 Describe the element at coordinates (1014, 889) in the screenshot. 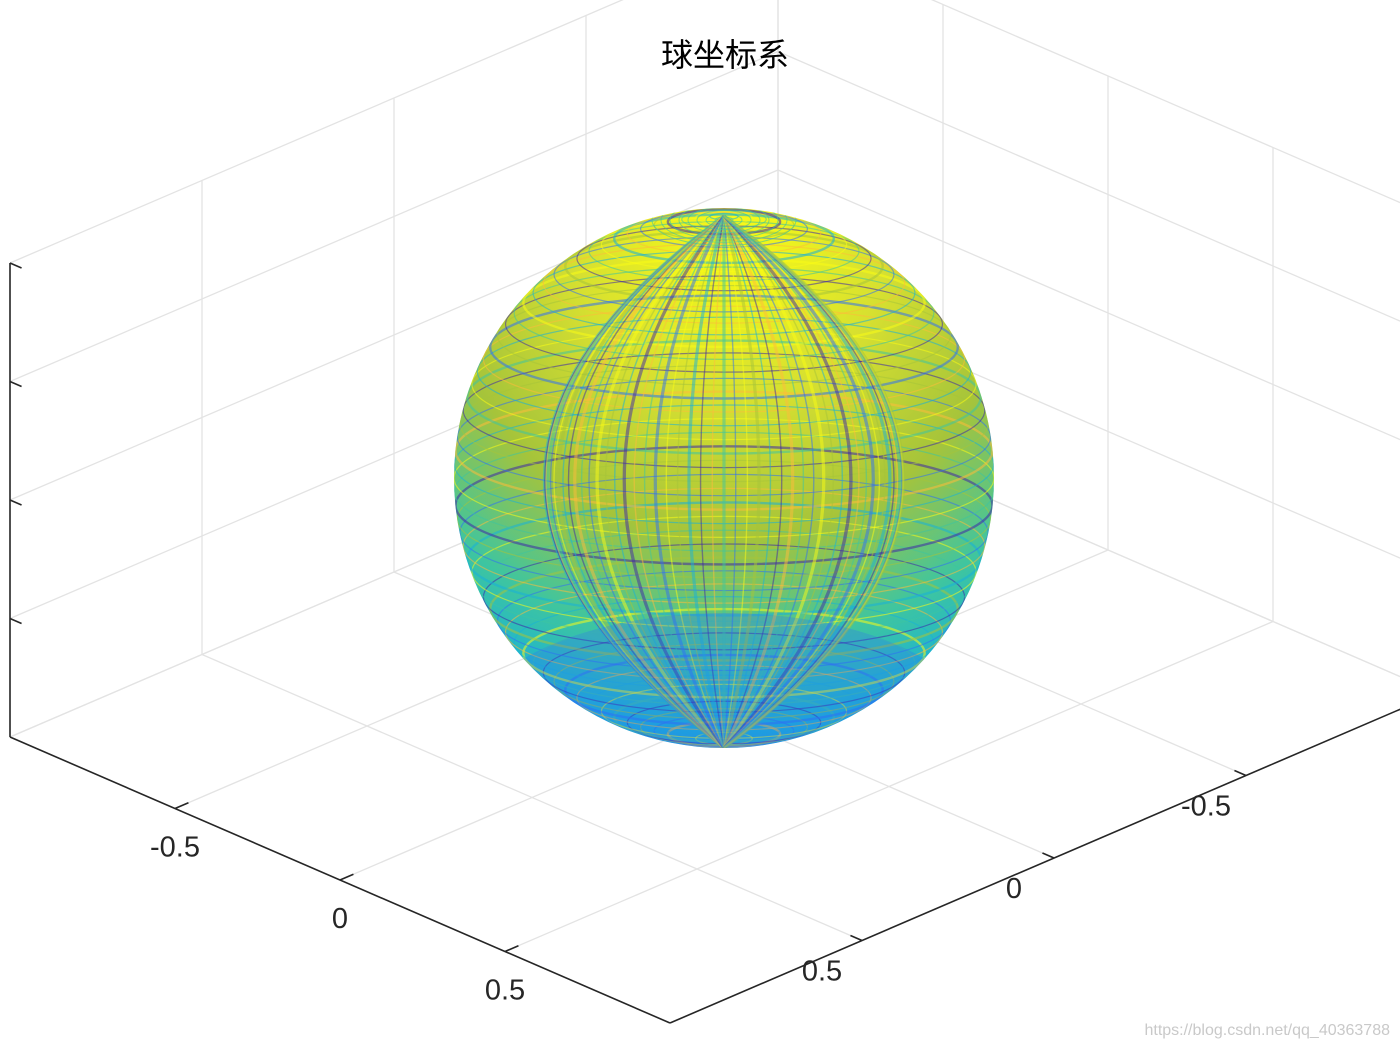

I see `y-tick-label: 0` at that location.